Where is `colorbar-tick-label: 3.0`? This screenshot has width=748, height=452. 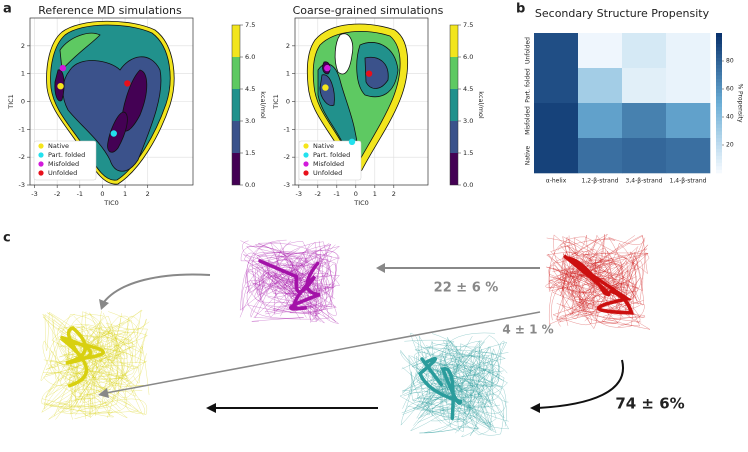 colorbar-tick-label: 3.0 is located at coordinates (250, 121).